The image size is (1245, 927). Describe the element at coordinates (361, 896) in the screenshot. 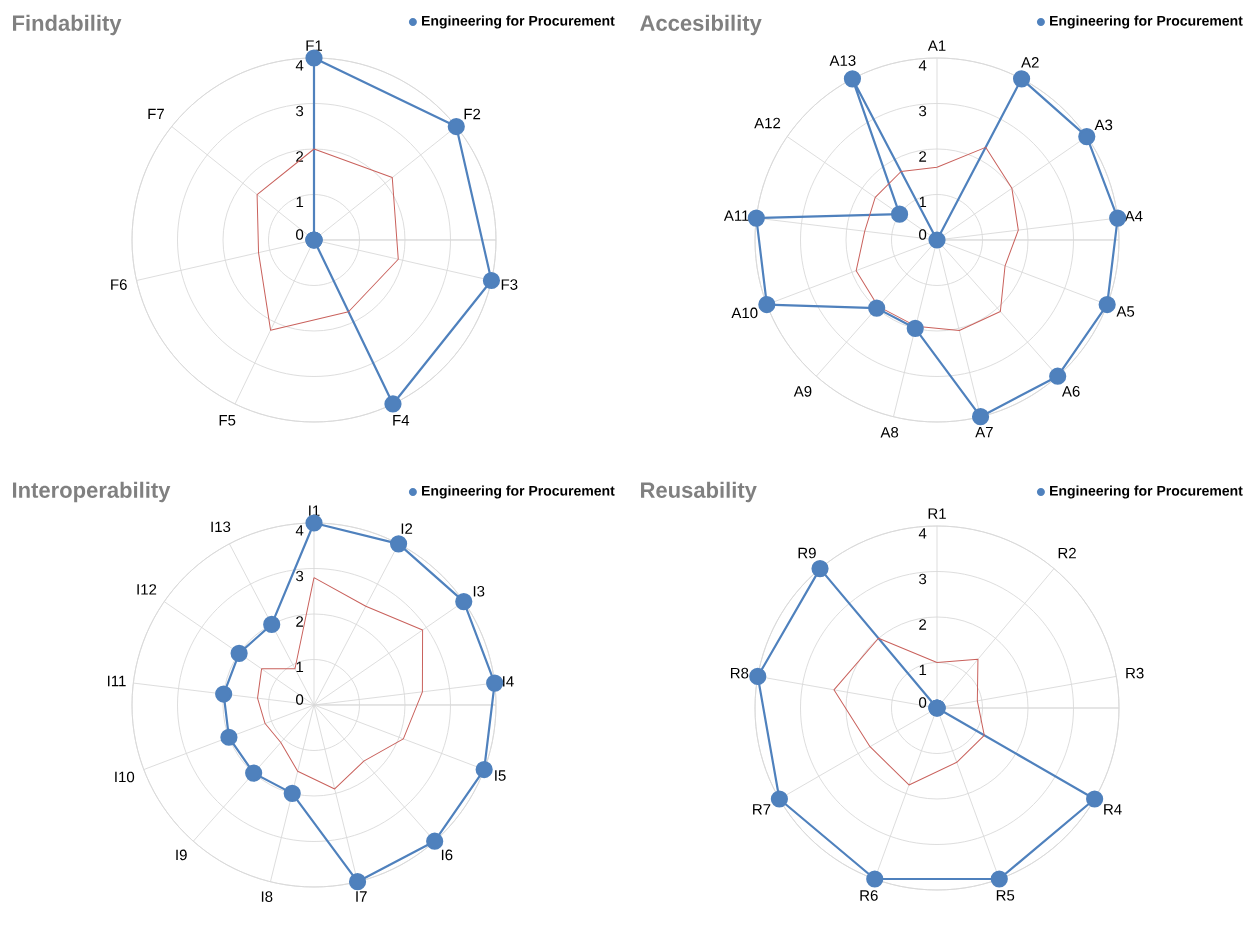

I see `spoke-label: I7` at that location.